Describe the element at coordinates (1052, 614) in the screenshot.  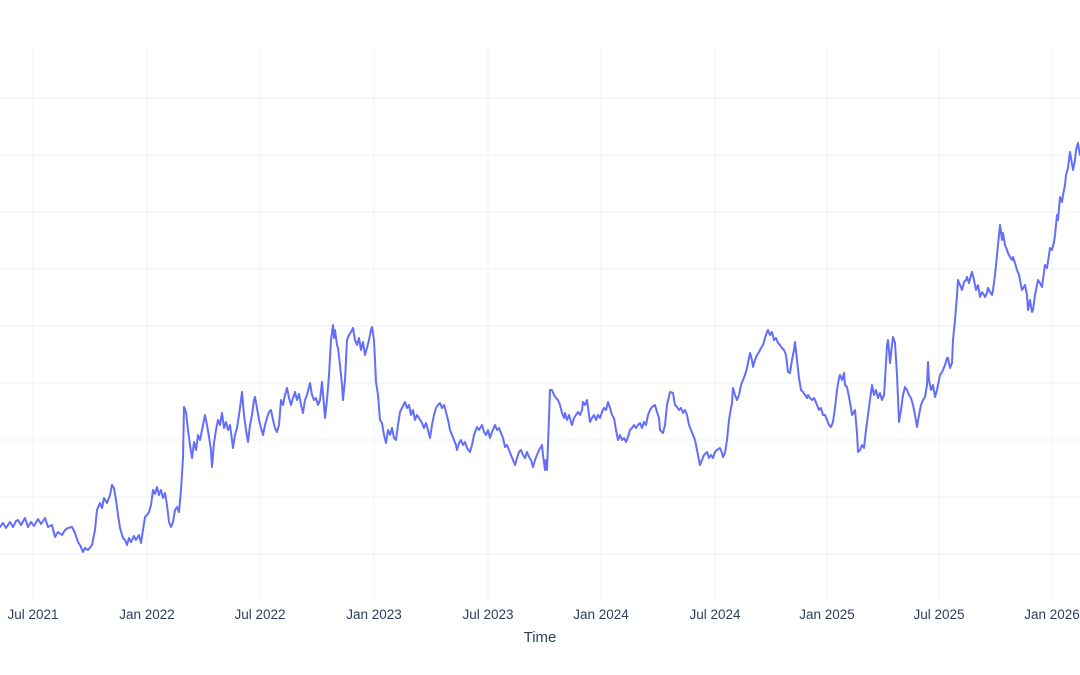
I see `x-tick-label: Jan 2026` at that location.